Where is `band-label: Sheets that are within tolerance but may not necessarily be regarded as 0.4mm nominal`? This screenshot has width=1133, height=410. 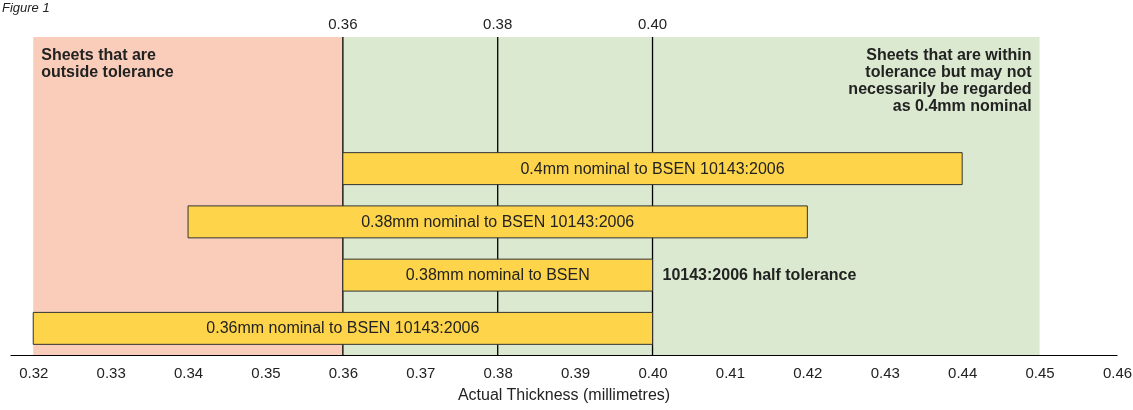 band-label: Sheets that are within tolerance but may not necessarily be regarded as 0.4mm nominal is located at coordinates (940, 80).